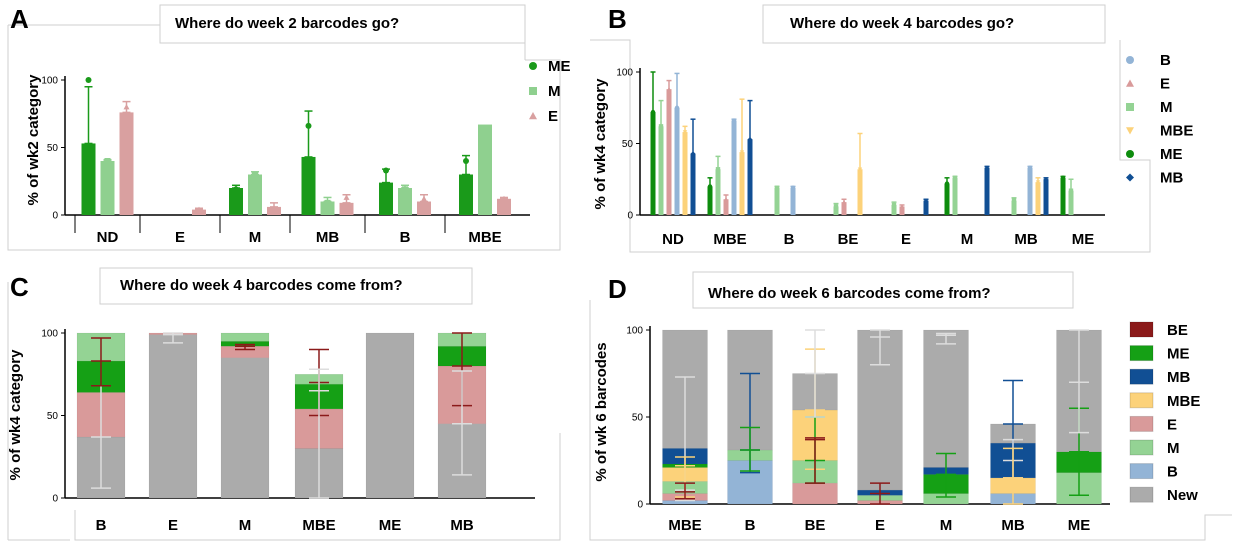 The width and height of the screenshot is (1234, 544). I want to click on point-e-m, so click(894, 205).